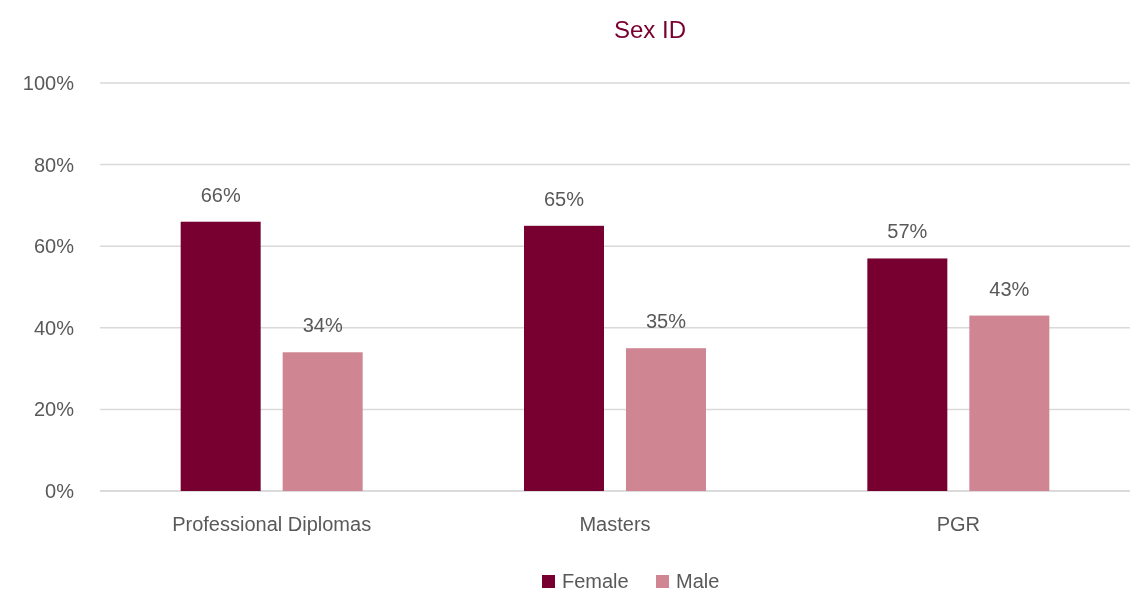 The width and height of the screenshot is (1137, 601). What do you see at coordinates (54, 246) in the screenshot?
I see `y-tick-label: 60%` at bounding box center [54, 246].